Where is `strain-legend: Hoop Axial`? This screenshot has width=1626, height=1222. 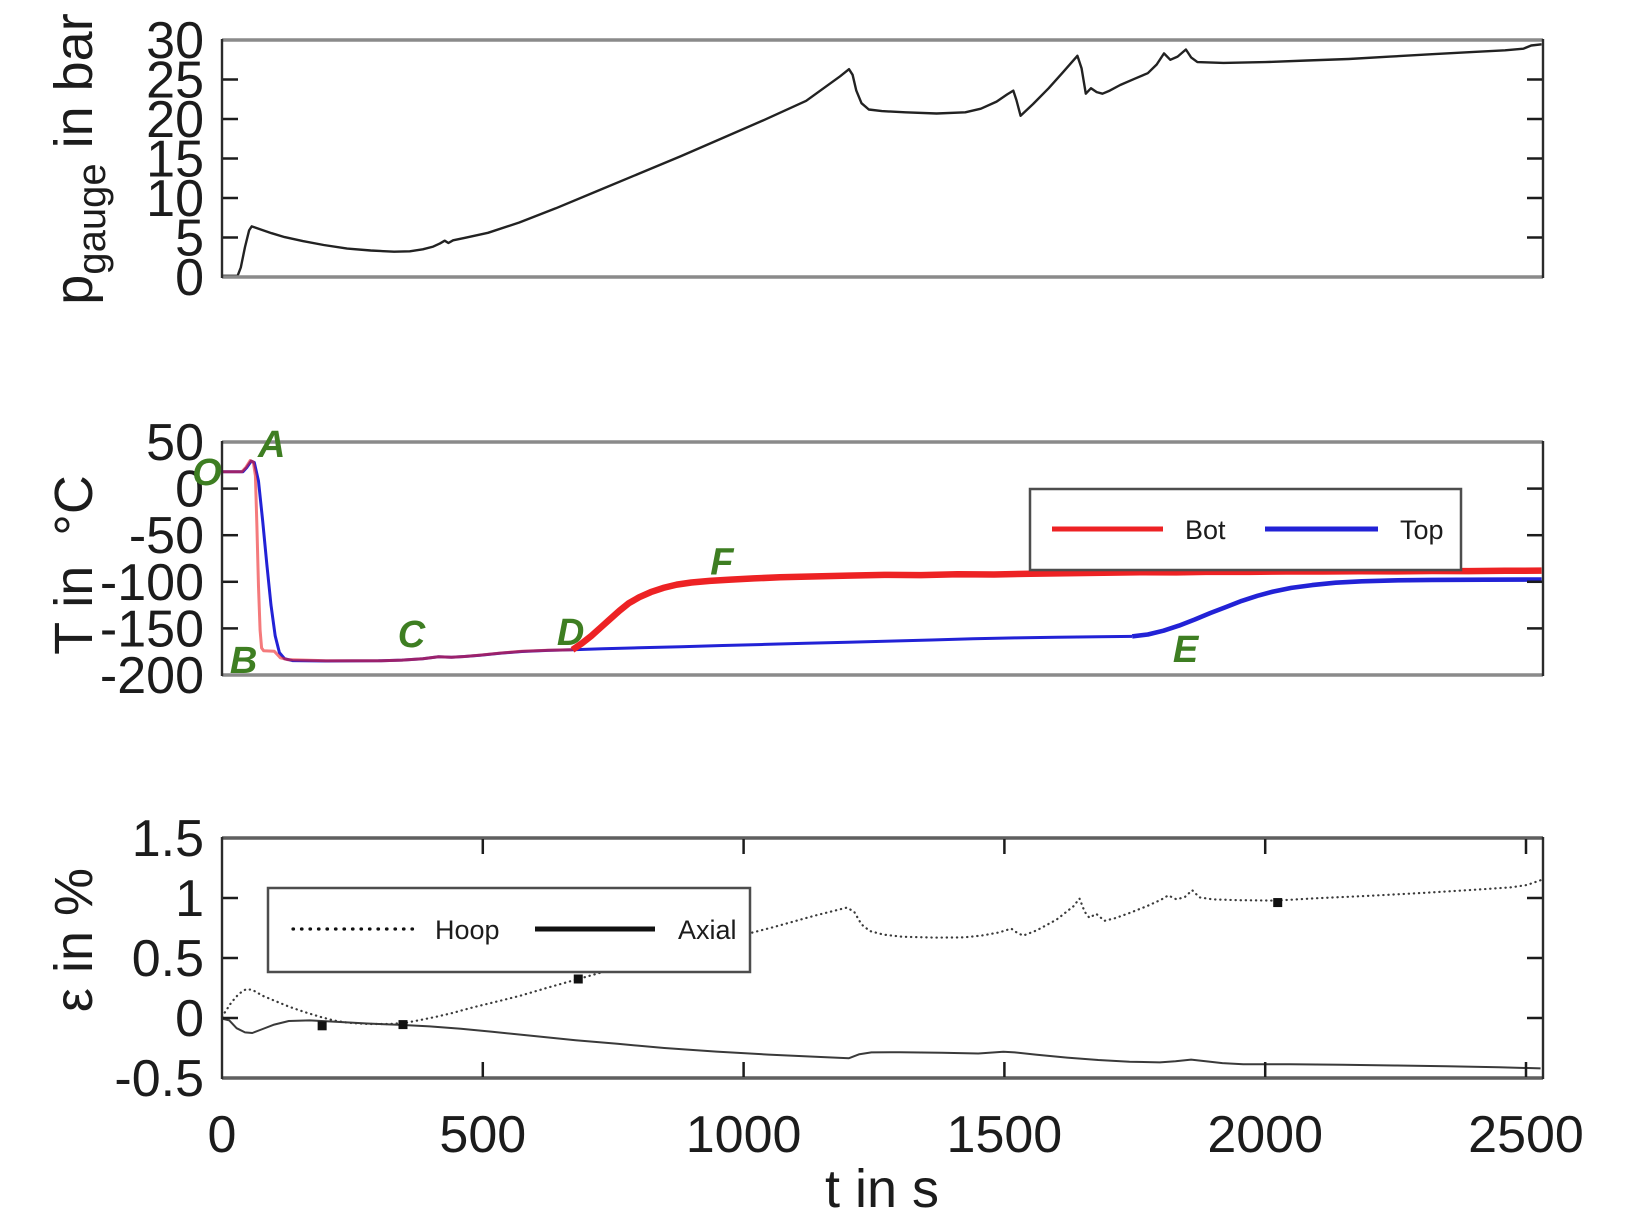
strain-legend: Hoop Axial is located at coordinates (509, 930).